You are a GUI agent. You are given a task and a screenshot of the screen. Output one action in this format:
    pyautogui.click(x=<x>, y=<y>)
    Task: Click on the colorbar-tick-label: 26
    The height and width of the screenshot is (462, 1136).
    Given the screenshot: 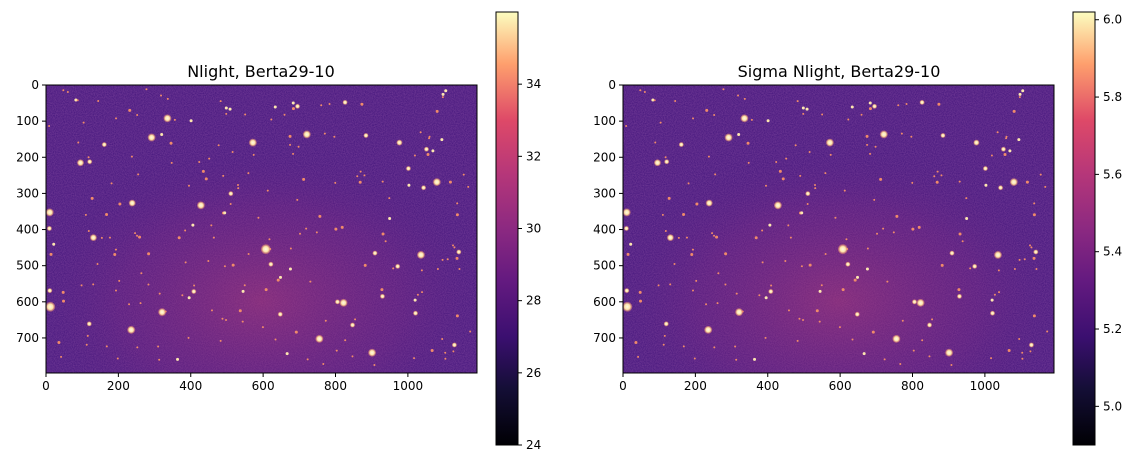 What is the action you would take?
    pyautogui.click(x=533, y=373)
    